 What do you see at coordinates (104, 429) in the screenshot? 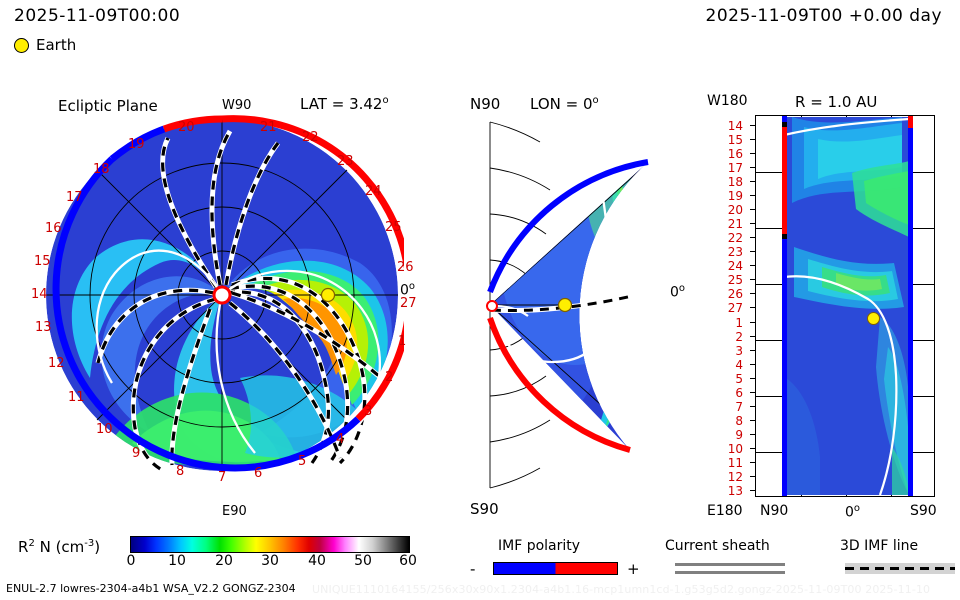
I see `ecliptic-rim-label-10: 10` at bounding box center [104, 429].